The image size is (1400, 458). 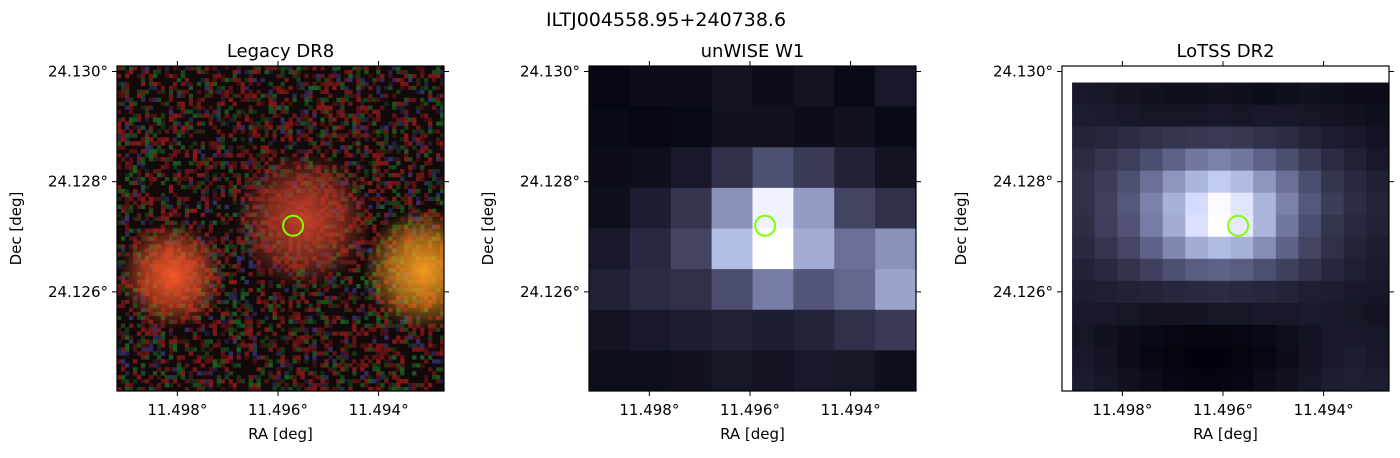 What do you see at coordinates (1238, 225) in the screenshot?
I see `target-marker` at bounding box center [1238, 225].